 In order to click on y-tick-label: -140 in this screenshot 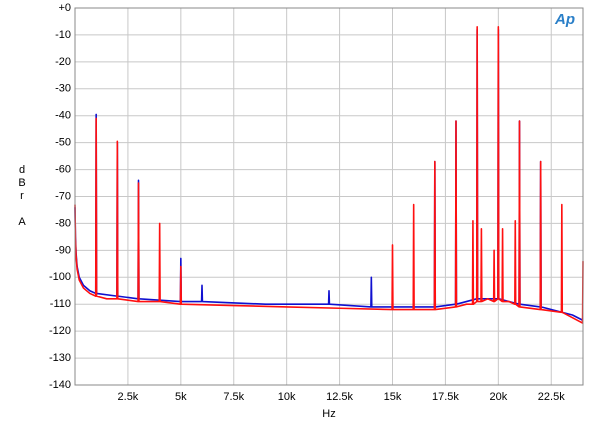, I will do `click(60, 385)`.